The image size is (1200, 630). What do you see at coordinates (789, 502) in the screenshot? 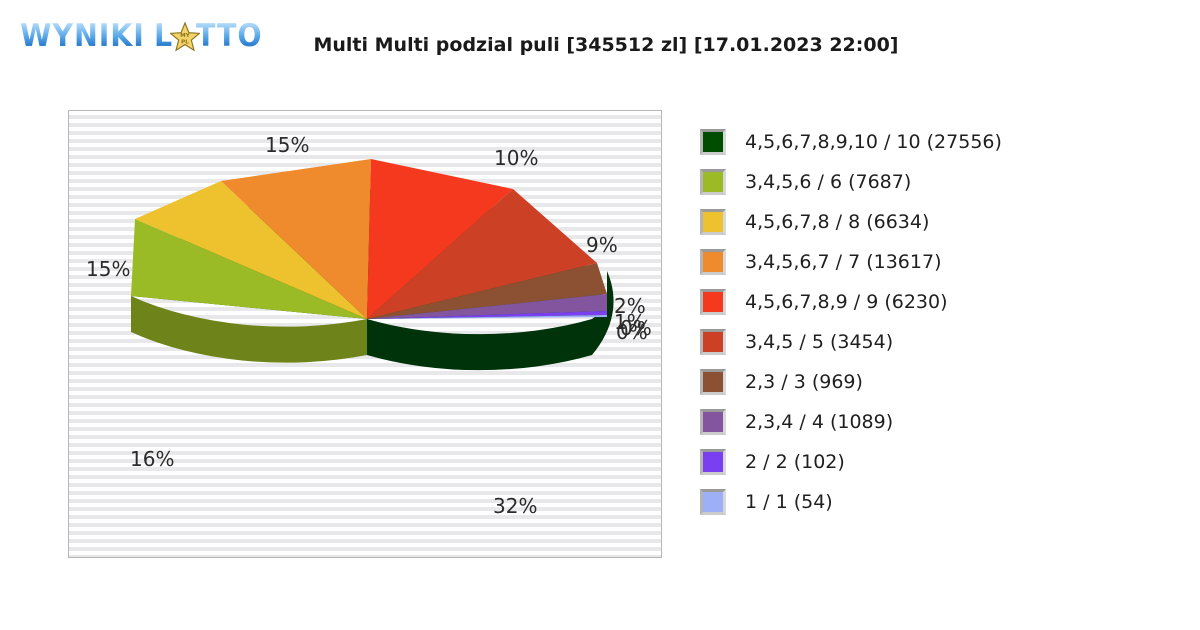
I see `legend-item-label: 1 / 1 (54)` at bounding box center [789, 502].